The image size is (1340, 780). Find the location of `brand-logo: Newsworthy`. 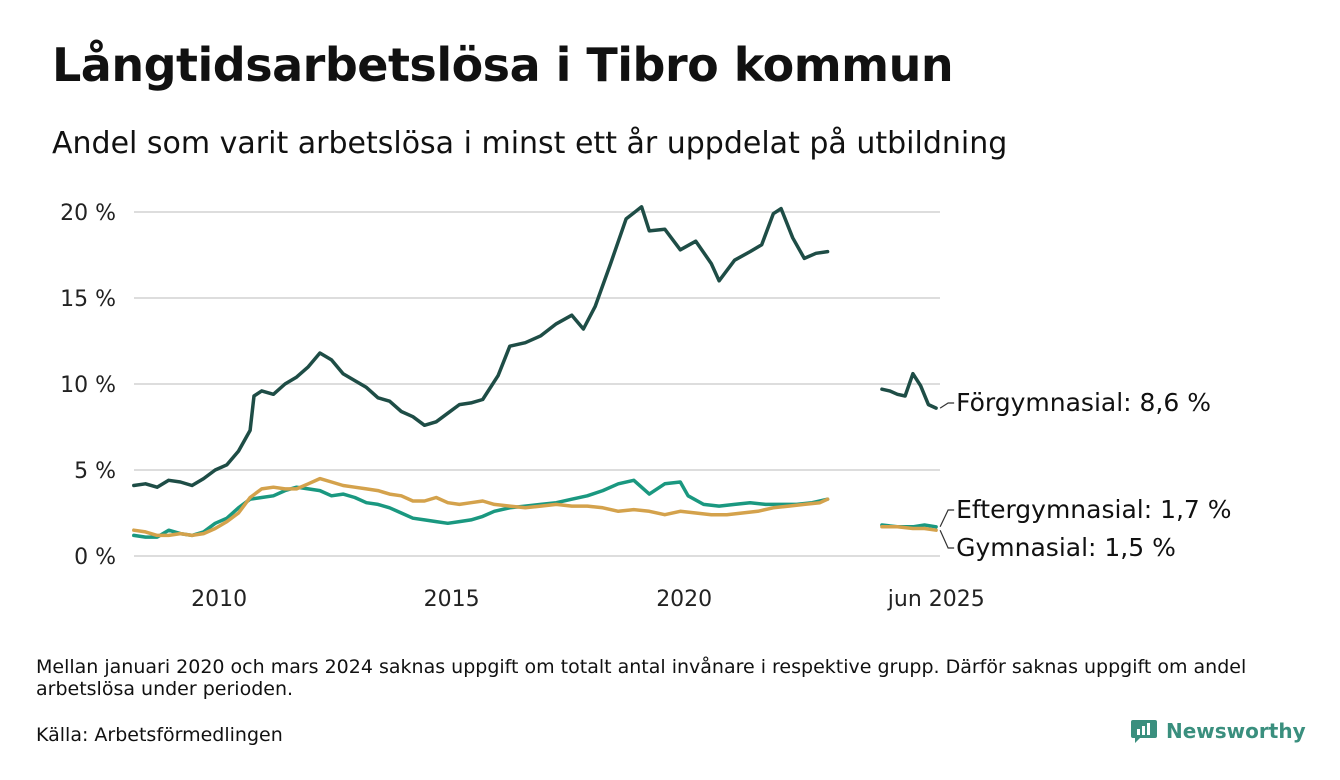

brand-logo: Newsworthy is located at coordinates (1218, 731).